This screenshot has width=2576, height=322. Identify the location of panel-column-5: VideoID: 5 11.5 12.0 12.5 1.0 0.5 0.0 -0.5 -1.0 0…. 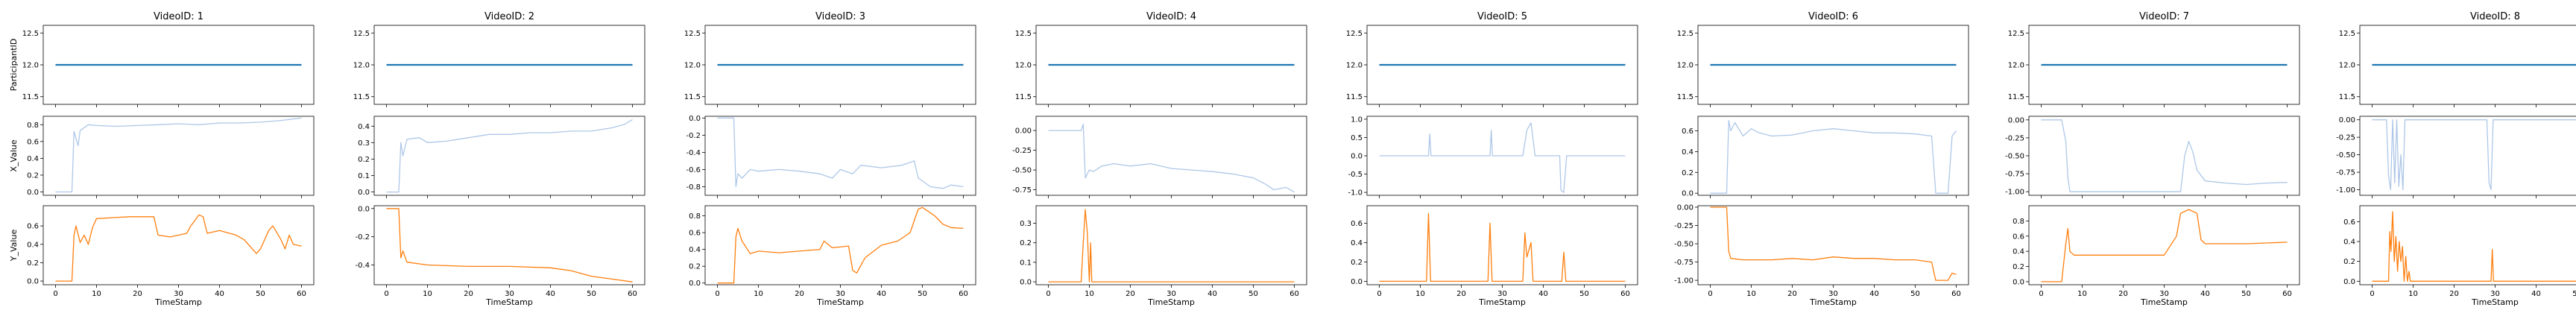
(1492, 159).